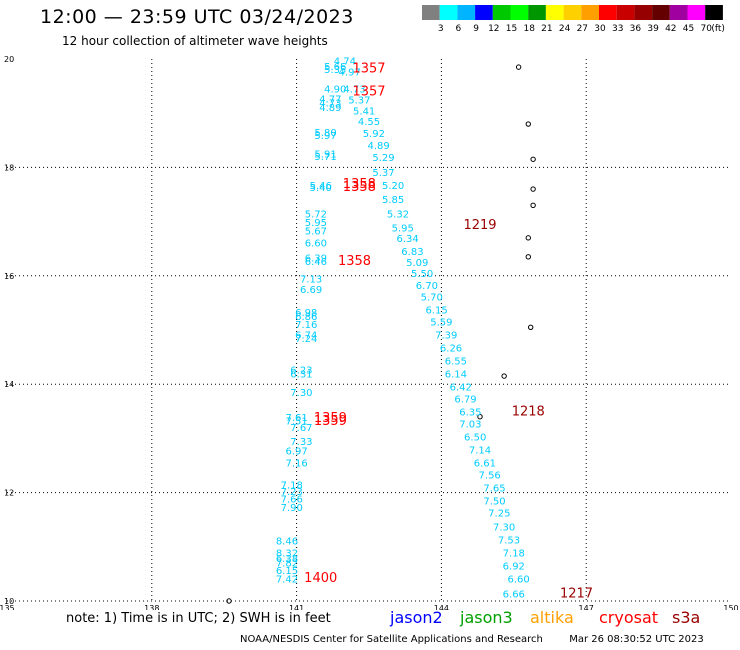 The width and height of the screenshot is (740, 650). Describe the element at coordinates (330, 421) in the screenshot. I see `time-label: 1359` at that location.